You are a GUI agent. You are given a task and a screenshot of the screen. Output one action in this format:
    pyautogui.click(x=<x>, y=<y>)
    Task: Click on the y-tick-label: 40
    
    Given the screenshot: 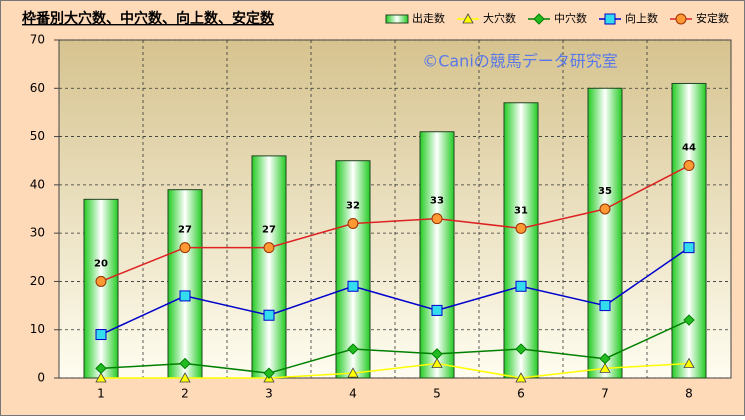 What is the action you would take?
    pyautogui.click(x=37, y=184)
    